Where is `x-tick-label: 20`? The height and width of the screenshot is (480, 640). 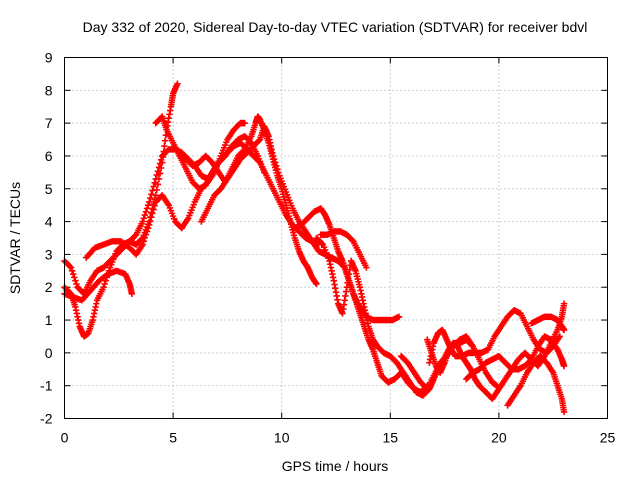 x-tick-label: 20 is located at coordinates (499, 438).